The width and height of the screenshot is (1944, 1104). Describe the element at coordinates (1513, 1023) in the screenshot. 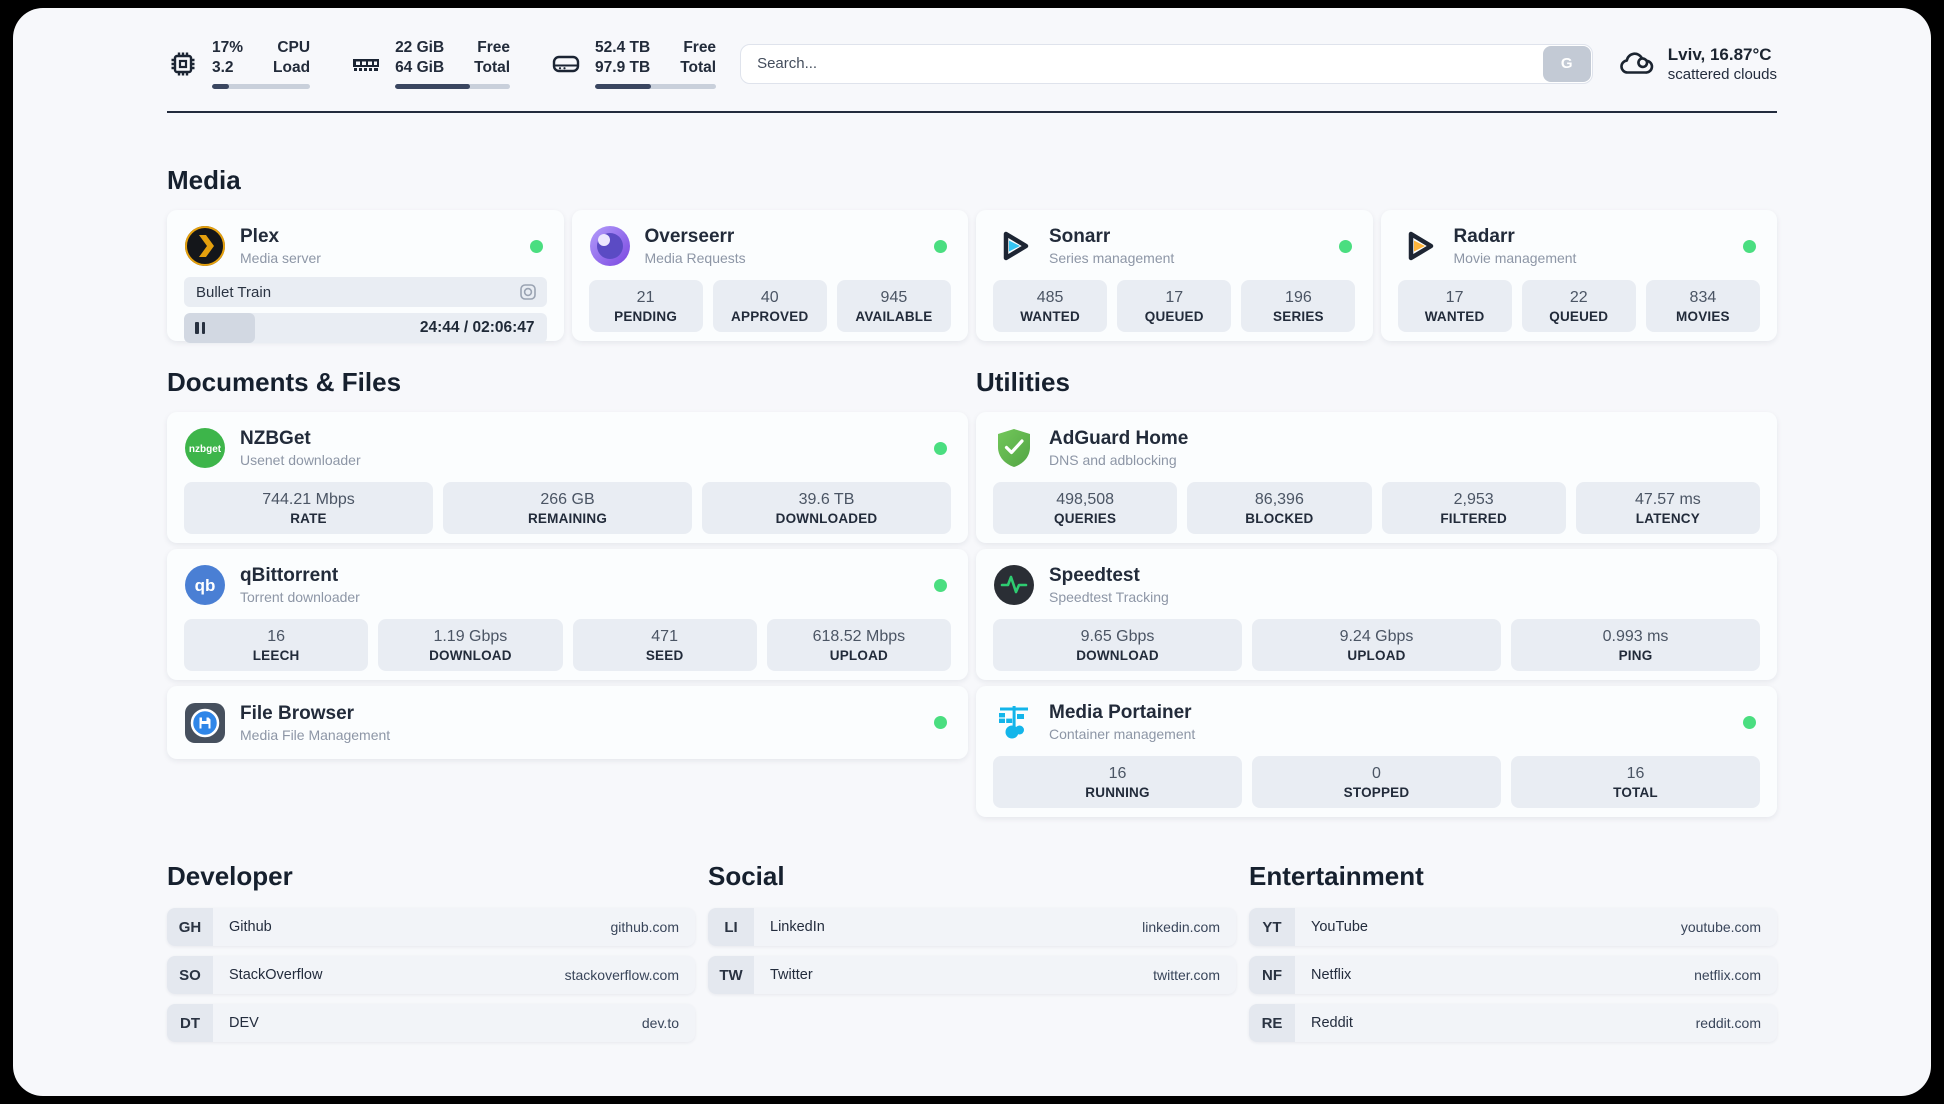

I see `link-reddit: RE Reddit reddit.com` at that location.